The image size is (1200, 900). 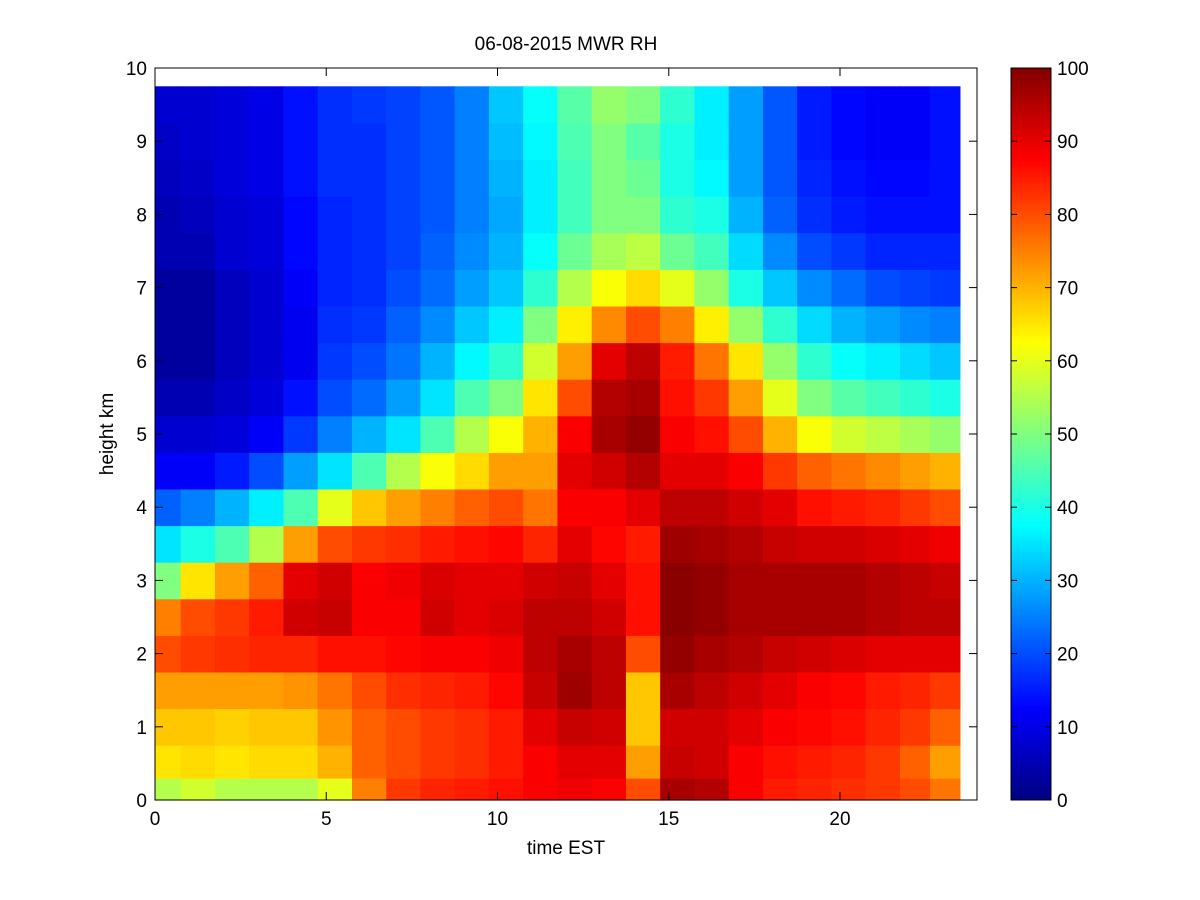 I want to click on y-tick-label: 10, so click(x=136, y=69).